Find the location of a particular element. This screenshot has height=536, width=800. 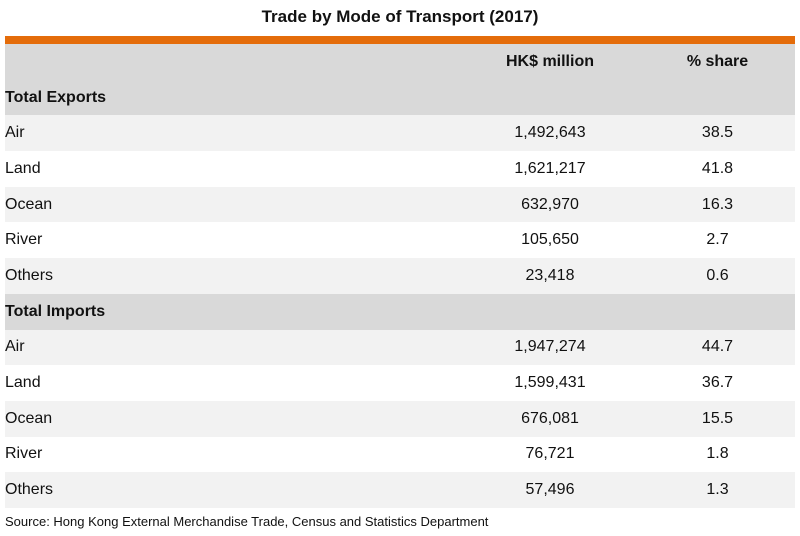

header-label is located at coordinates (232, 62).